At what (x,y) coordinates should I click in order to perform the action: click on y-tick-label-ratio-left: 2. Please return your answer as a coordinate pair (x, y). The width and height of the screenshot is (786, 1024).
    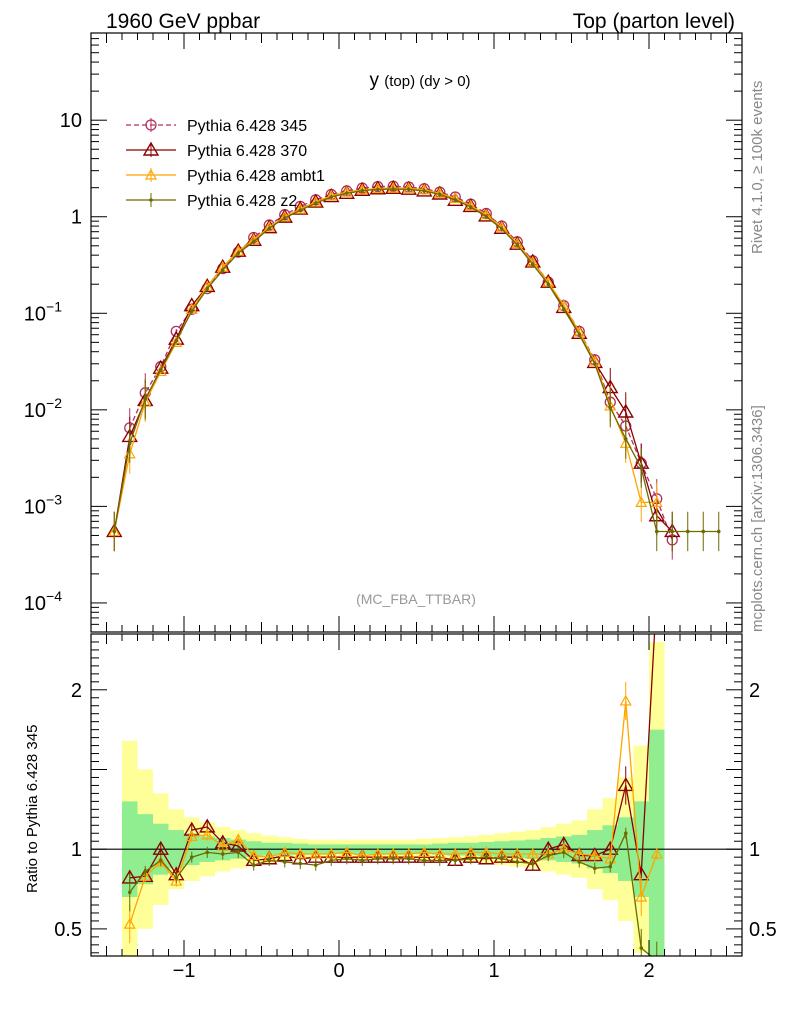
    Looking at the image, I should click on (76, 691).